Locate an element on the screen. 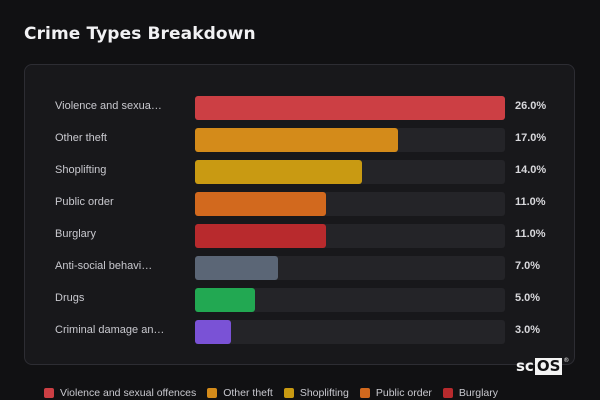 This screenshot has height=400, width=600. bar-category-label: Other theft is located at coordinates (81, 138).